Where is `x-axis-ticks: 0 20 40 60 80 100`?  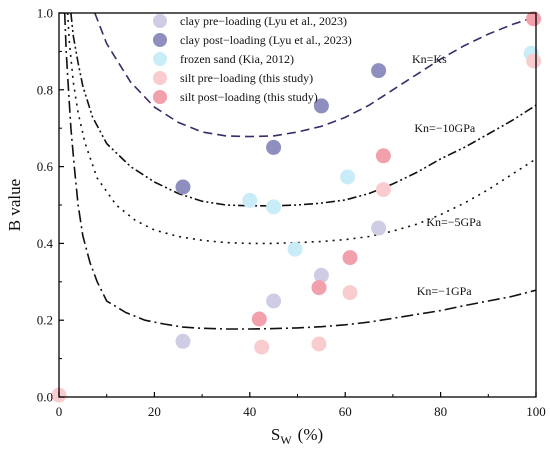 x-axis-ticks: 0 20 40 60 80 100 is located at coordinates (301, 405).